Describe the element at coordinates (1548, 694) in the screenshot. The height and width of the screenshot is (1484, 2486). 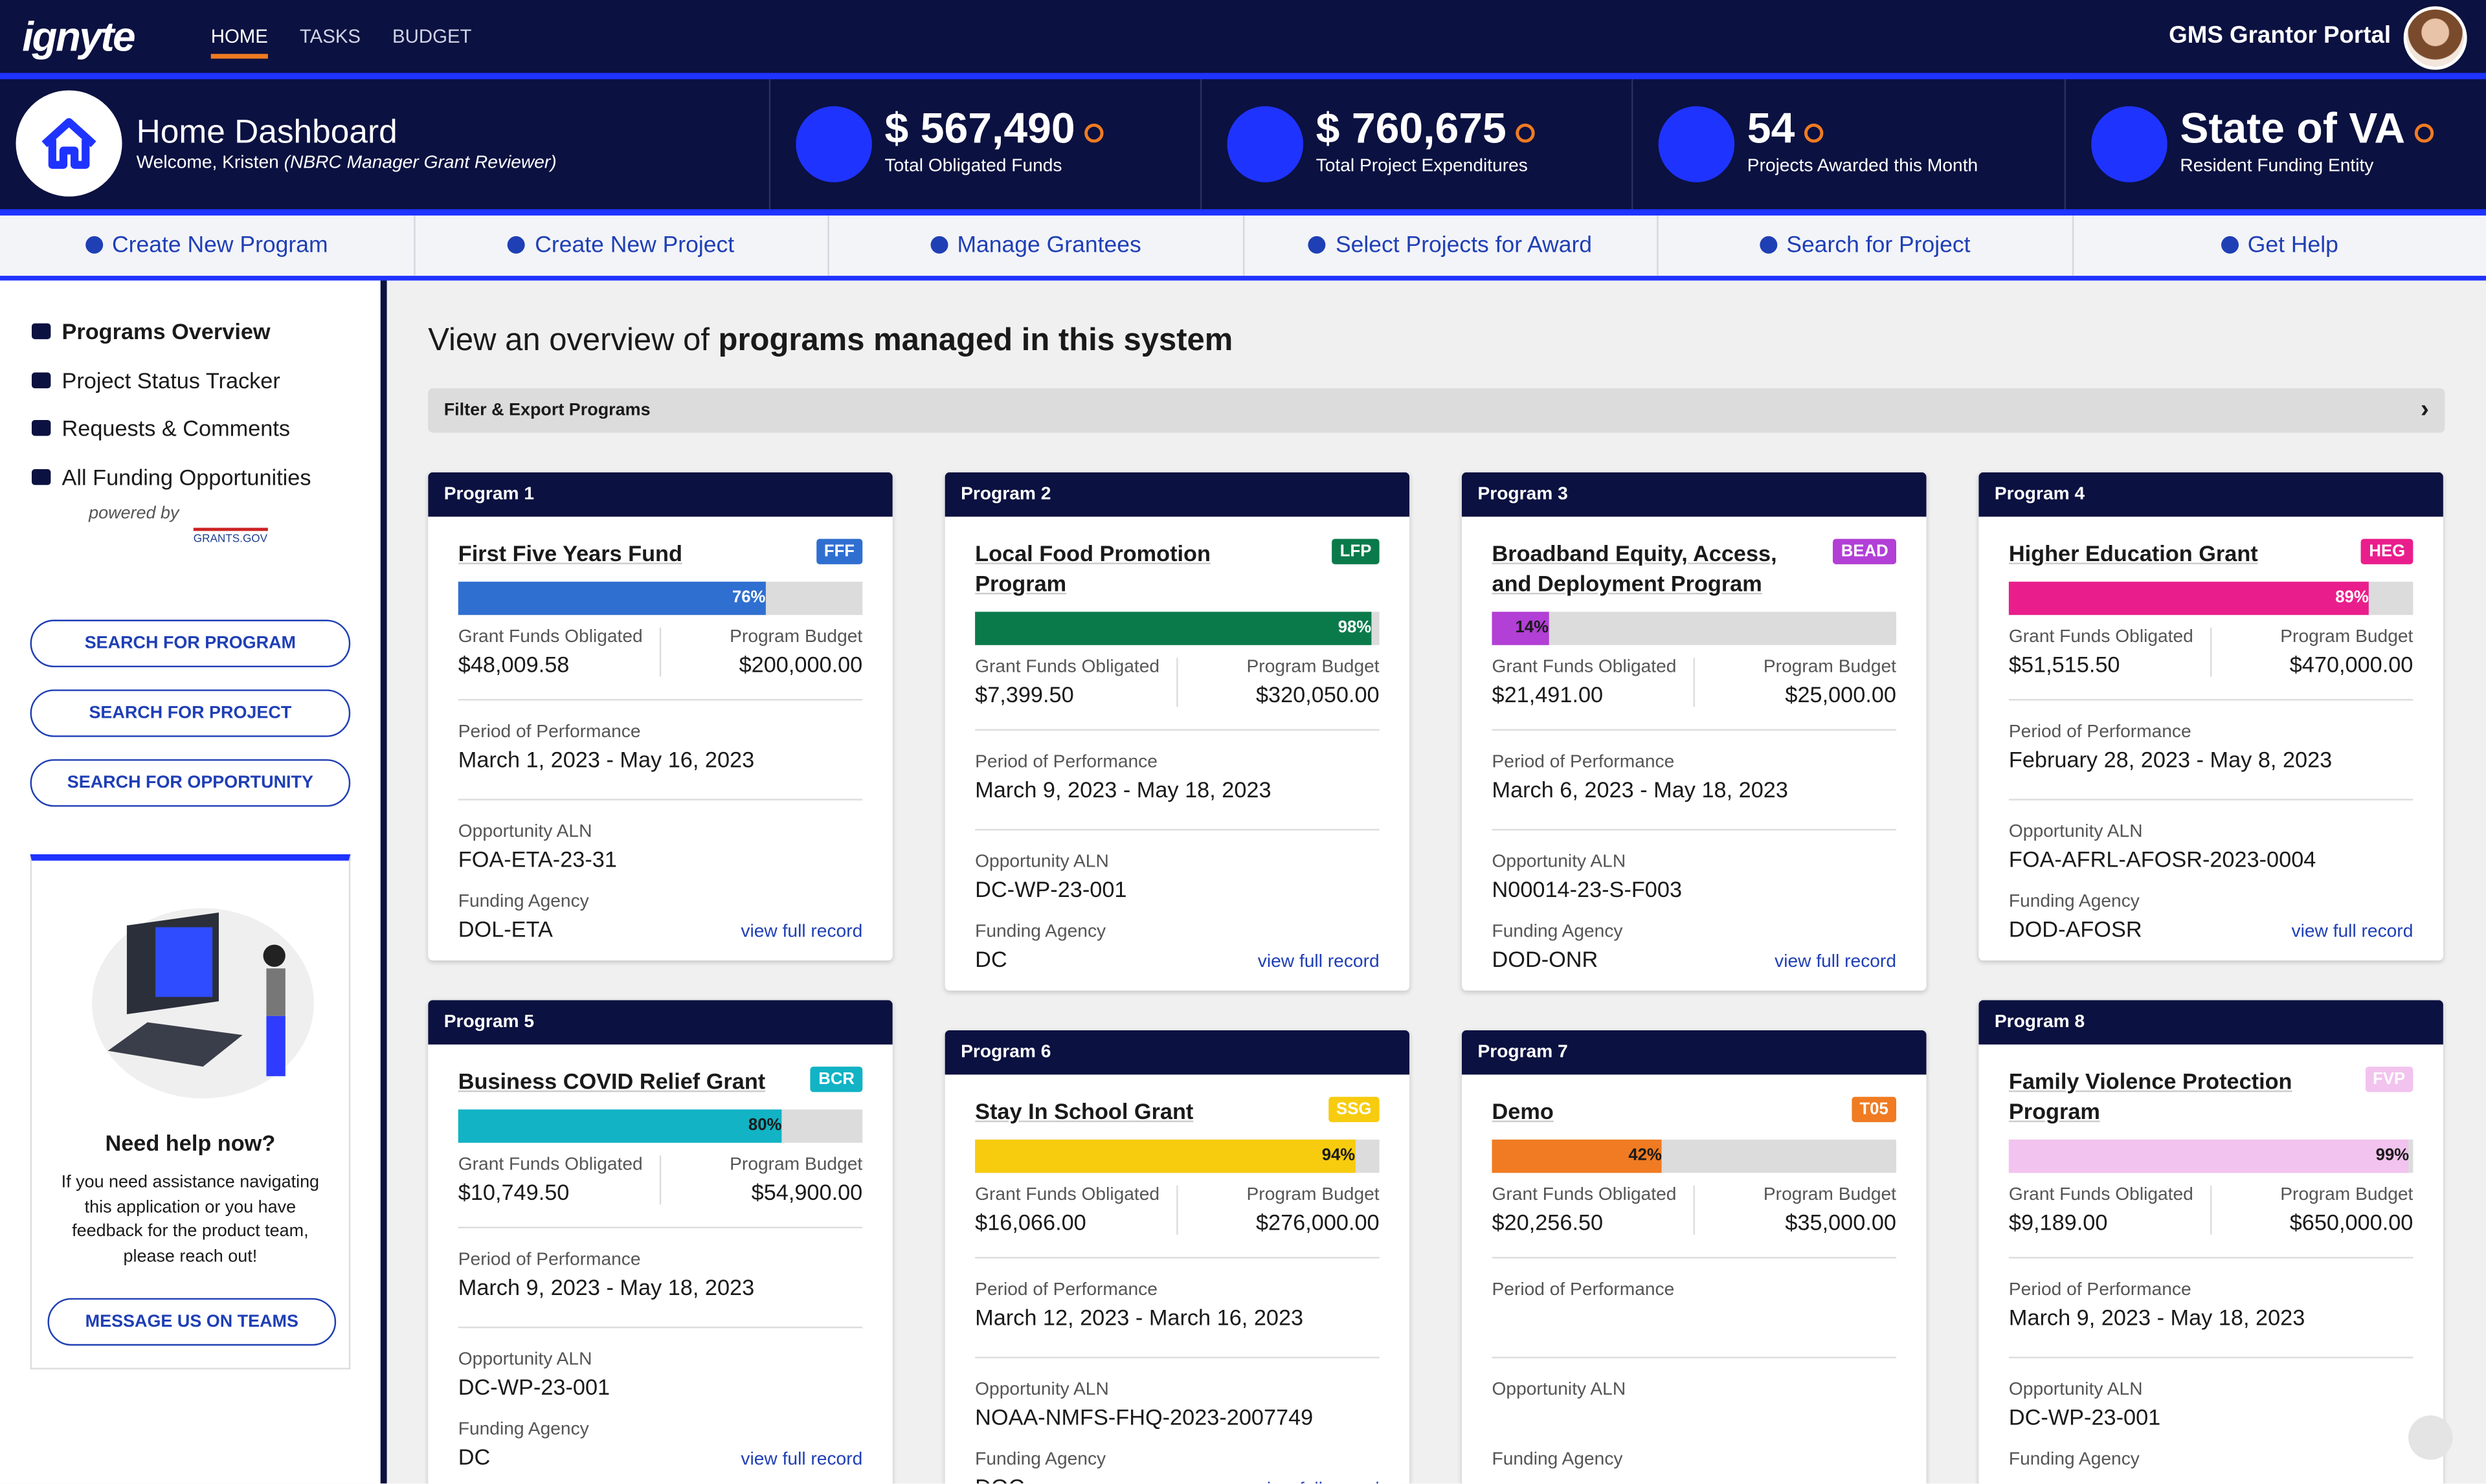
I see `field-value: $21,491.00` at that location.